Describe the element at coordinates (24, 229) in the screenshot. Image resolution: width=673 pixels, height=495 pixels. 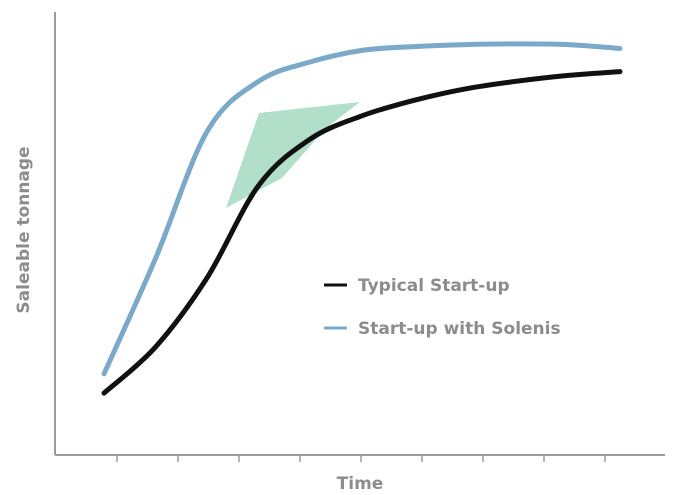
I see `y-axis-title: Saleable tonnage` at that location.